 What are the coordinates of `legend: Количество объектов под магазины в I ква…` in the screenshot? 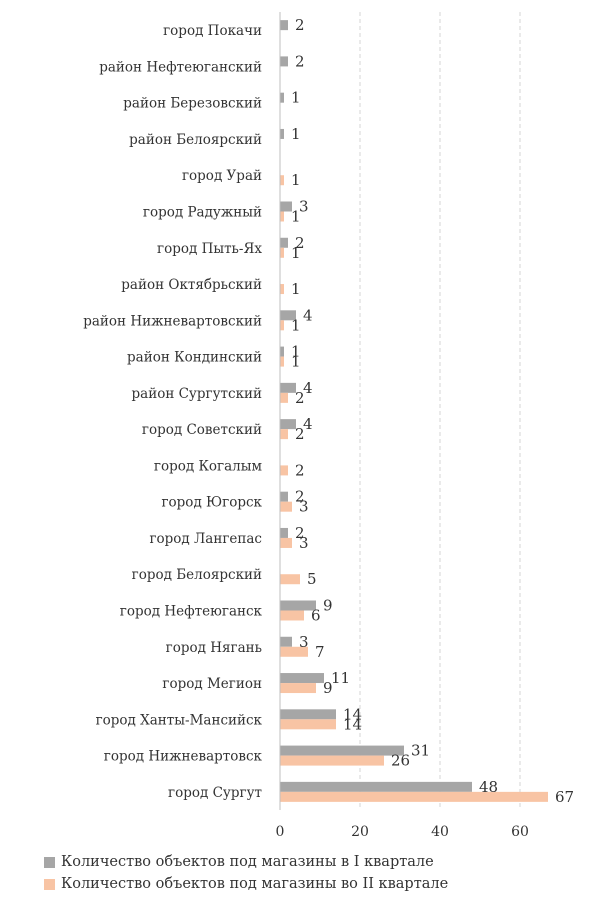 It's located at (319, 873).